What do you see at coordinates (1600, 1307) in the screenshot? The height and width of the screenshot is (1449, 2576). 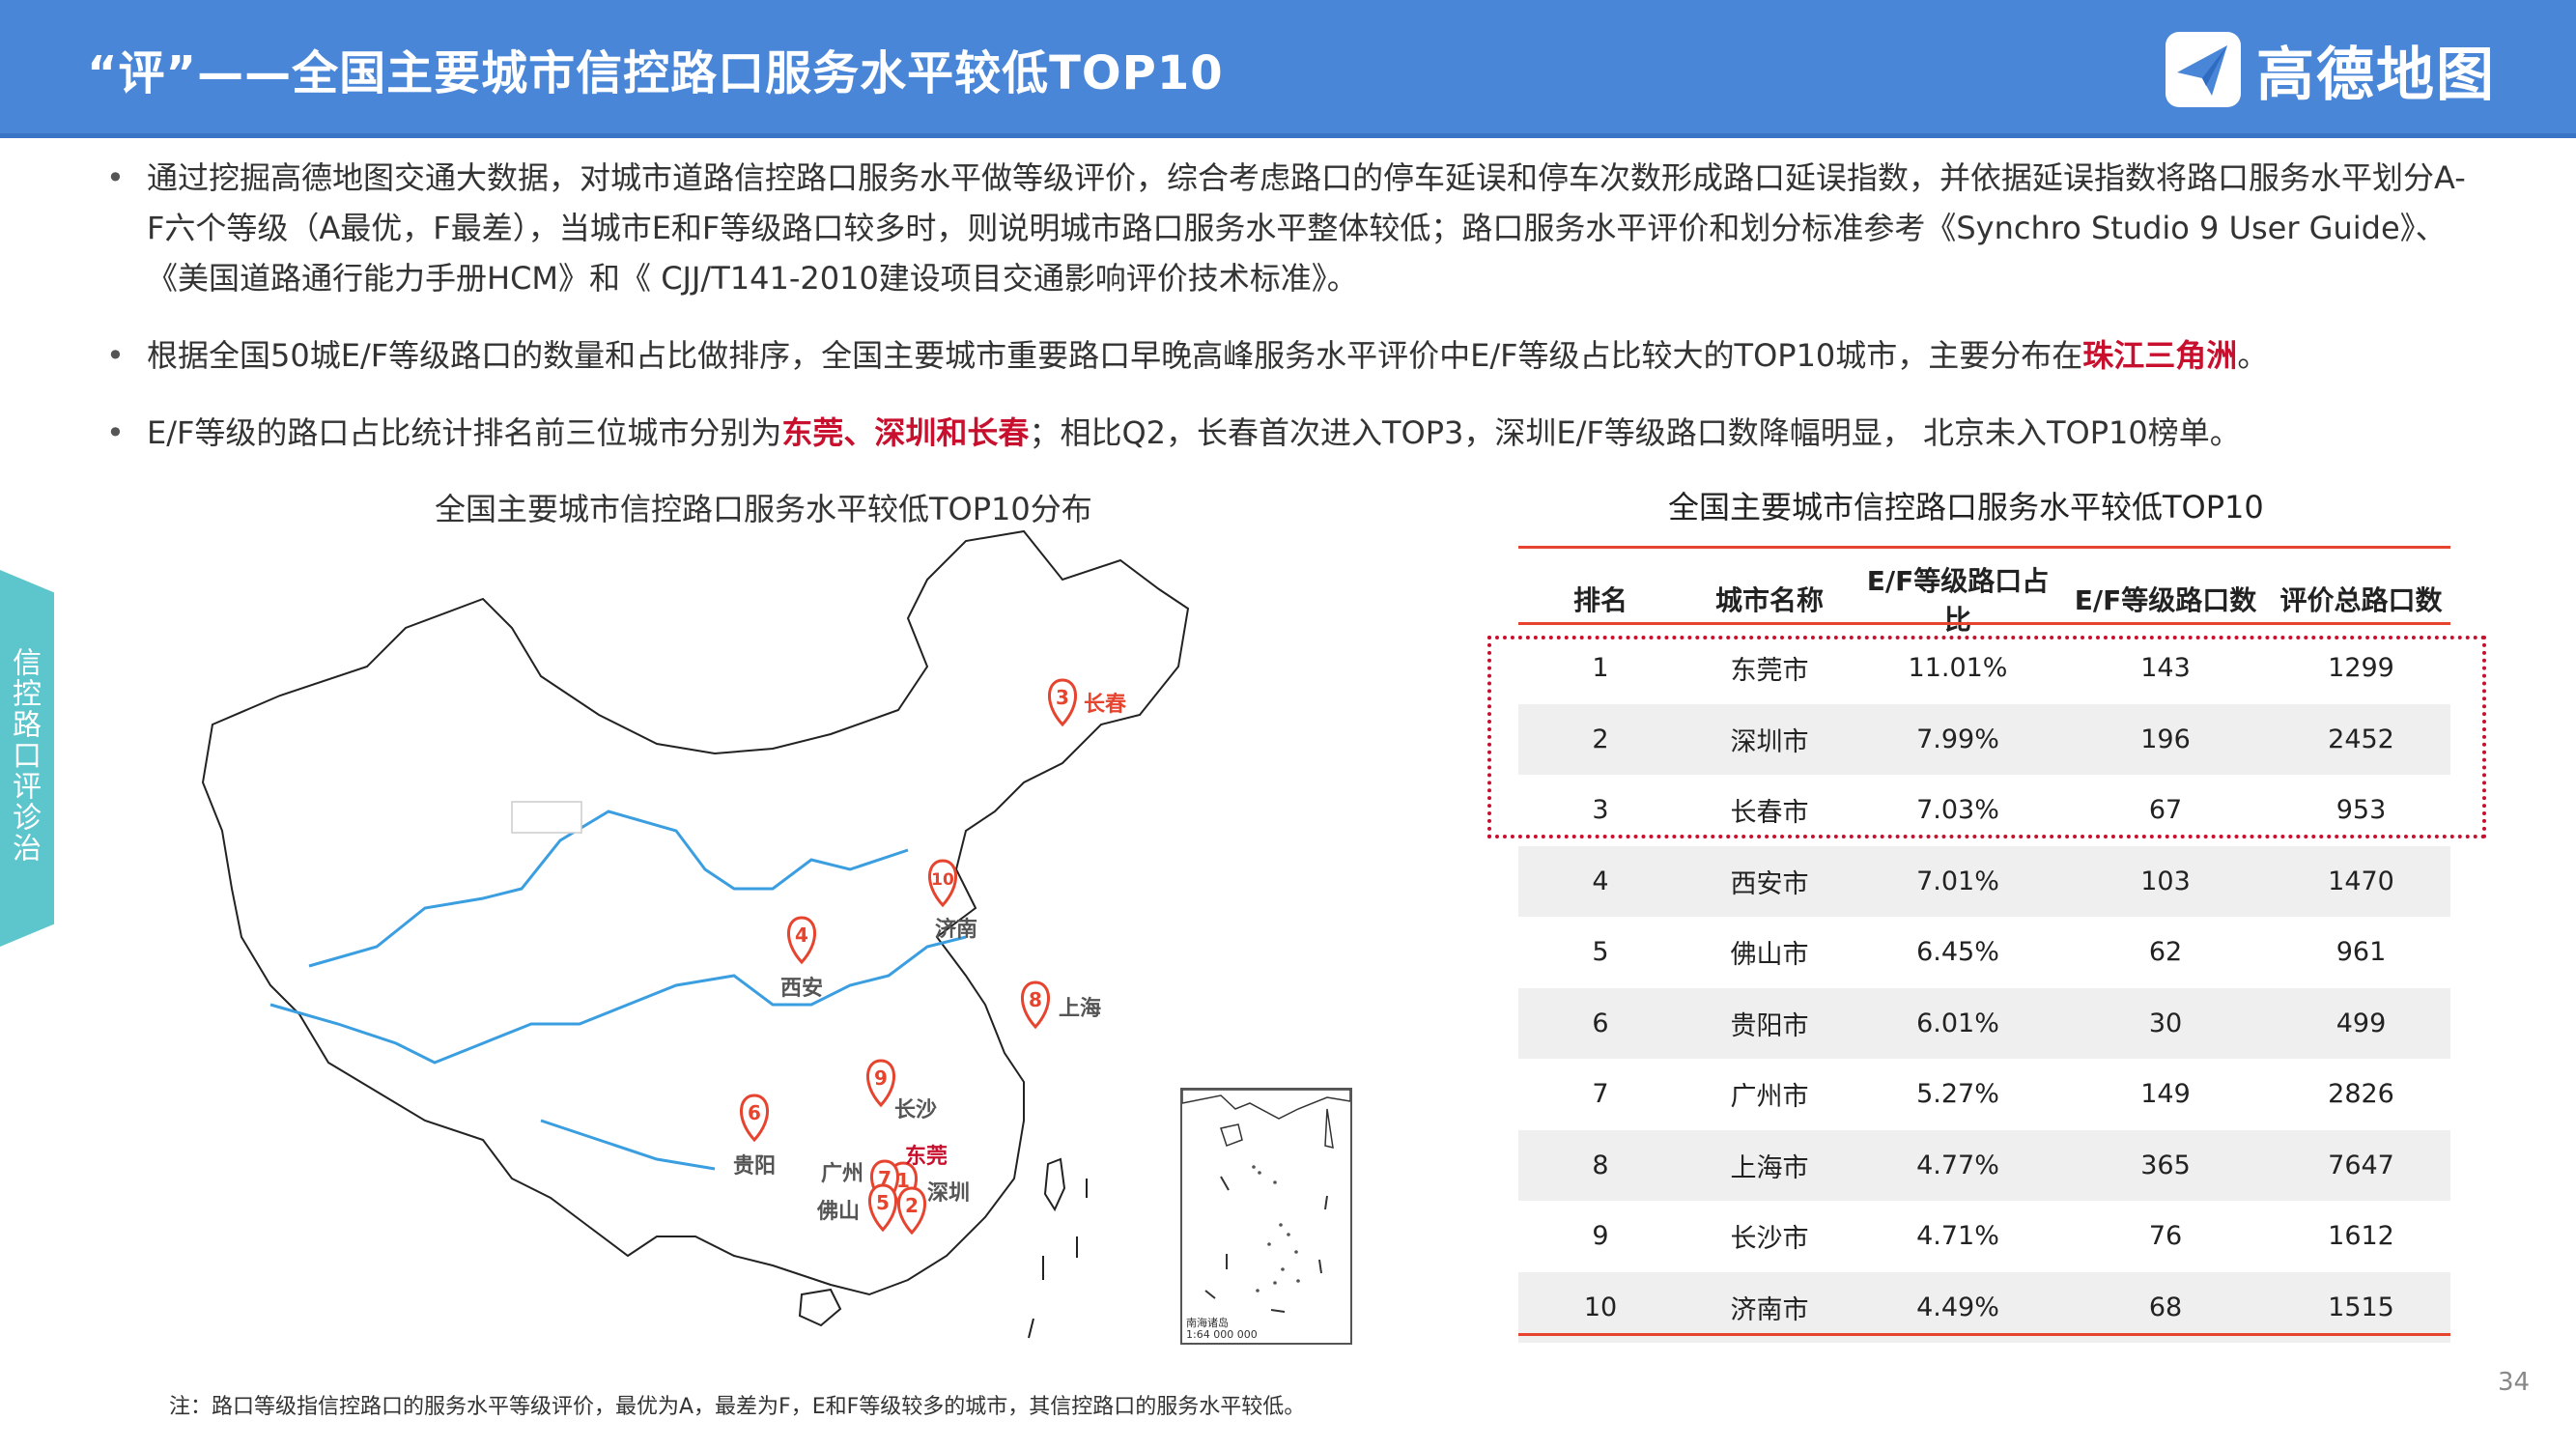 I see `cell-rank: 10` at bounding box center [1600, 1307].